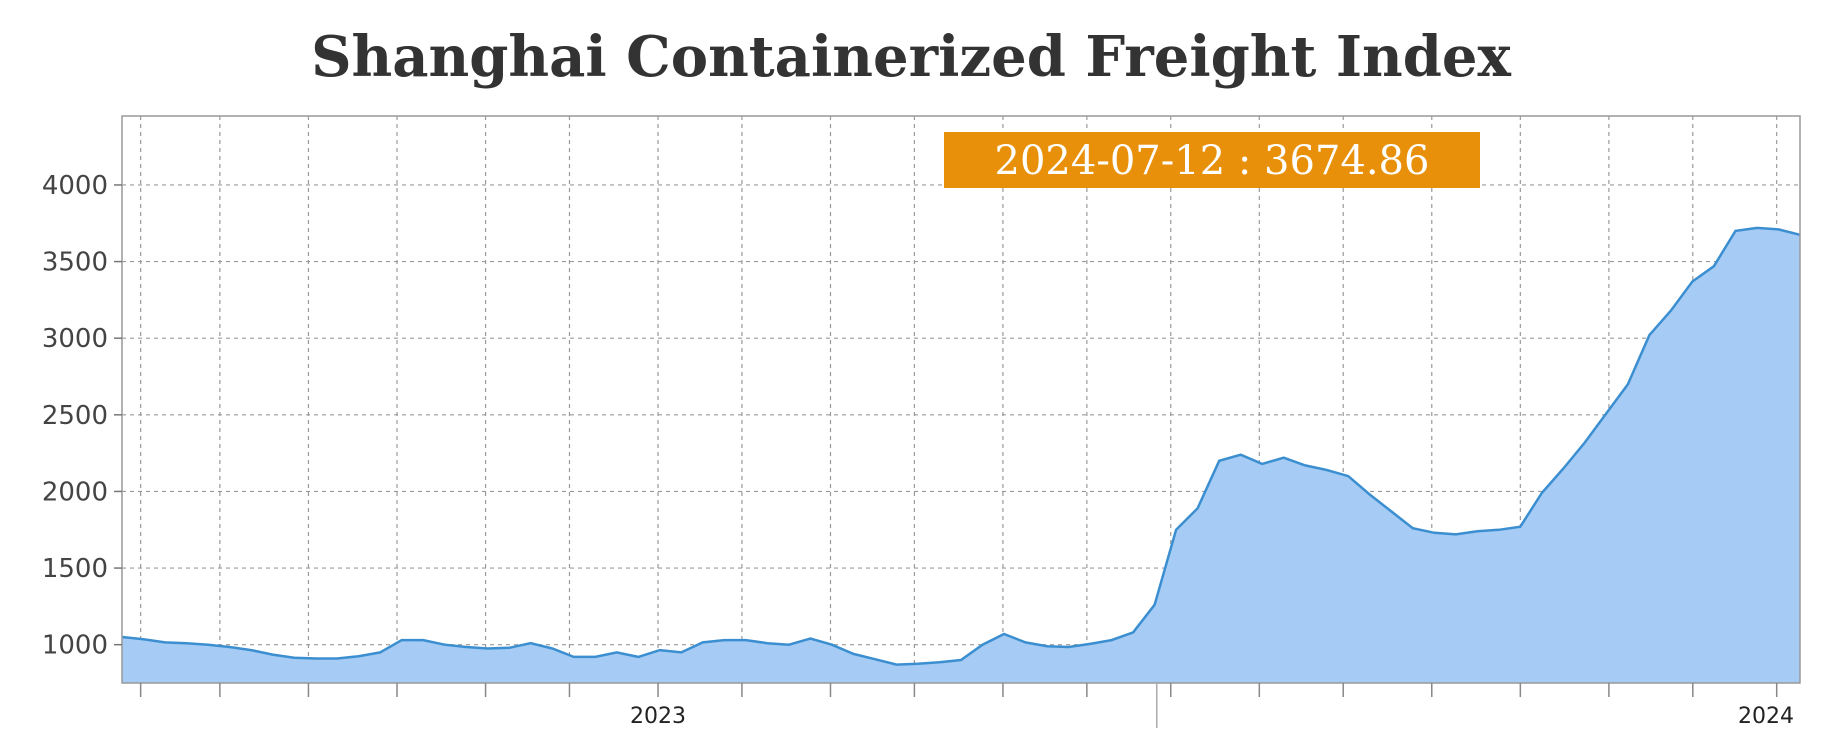 This screenshot has height=747, width=1822. Describe the element at coordinates (75, 186) in the screenshot. I see `y-tick-label: 4000` at that location.